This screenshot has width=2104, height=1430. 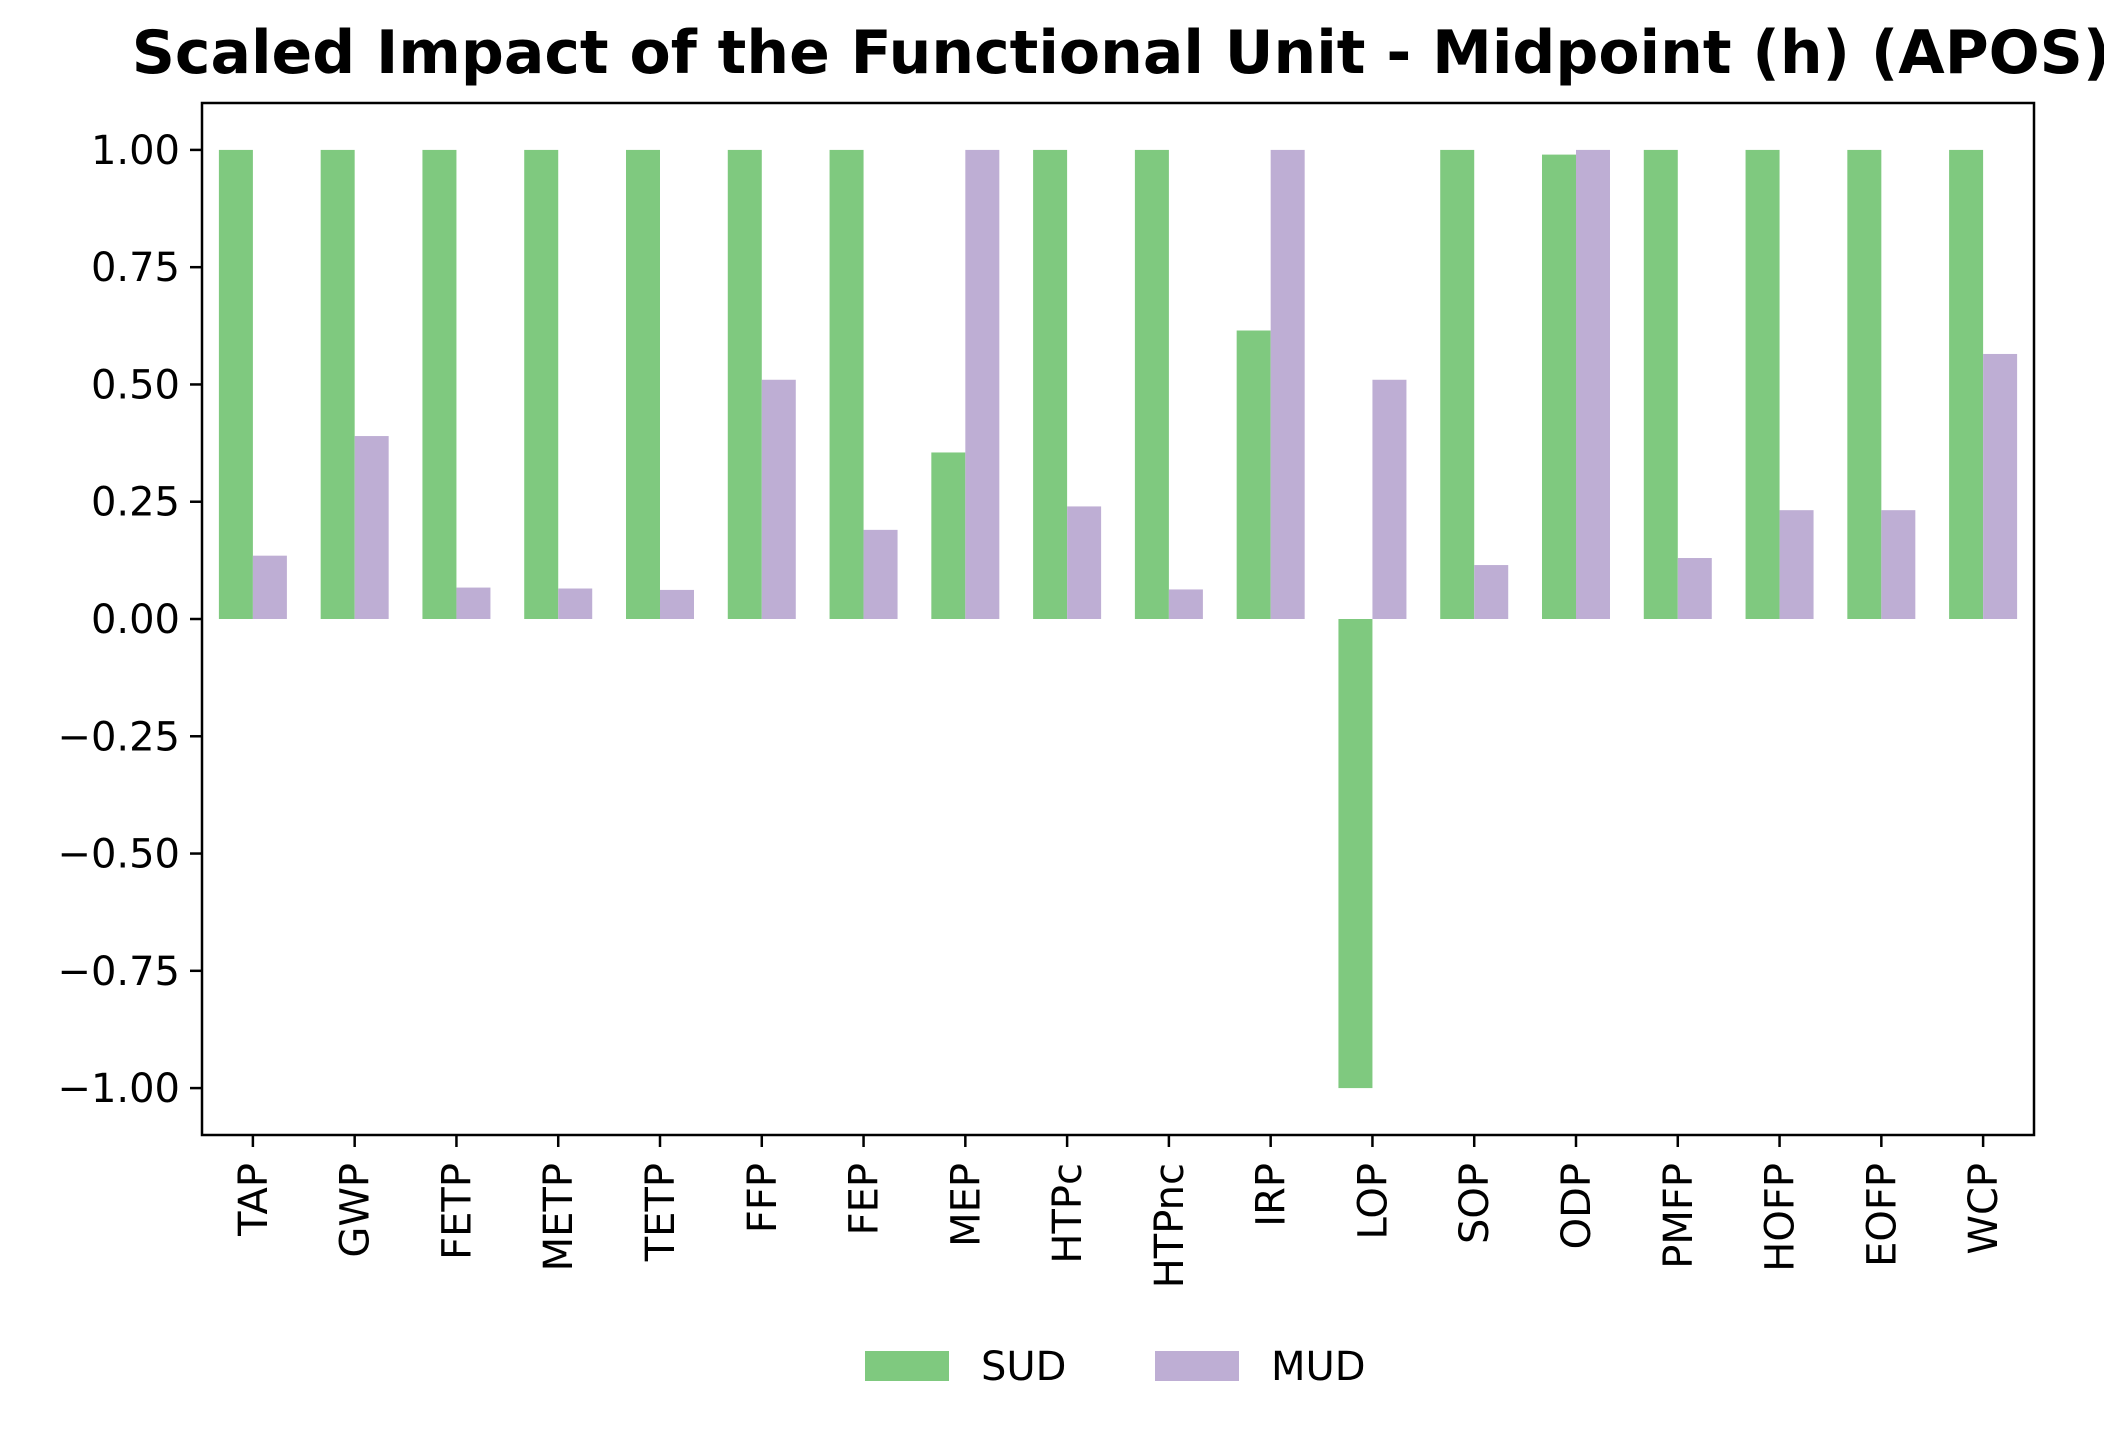 What do you see at coordinates (1491, 592) in the screenshot?
I see `bar-mud-sop` at bounding box center [1491, 592].